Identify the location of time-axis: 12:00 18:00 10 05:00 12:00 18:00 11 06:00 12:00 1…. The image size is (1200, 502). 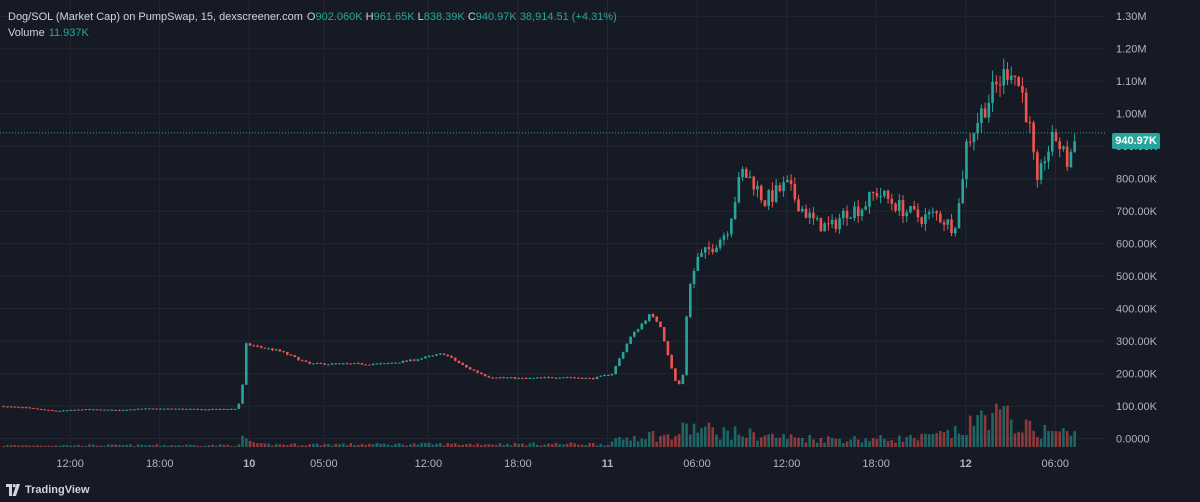
(562, 464).